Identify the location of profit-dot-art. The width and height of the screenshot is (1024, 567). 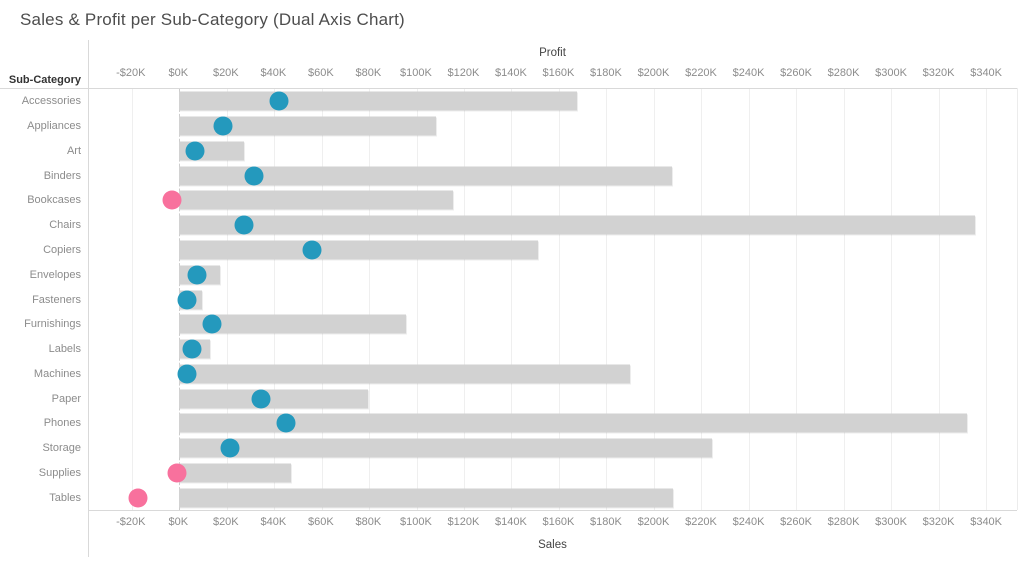
(195, 151).